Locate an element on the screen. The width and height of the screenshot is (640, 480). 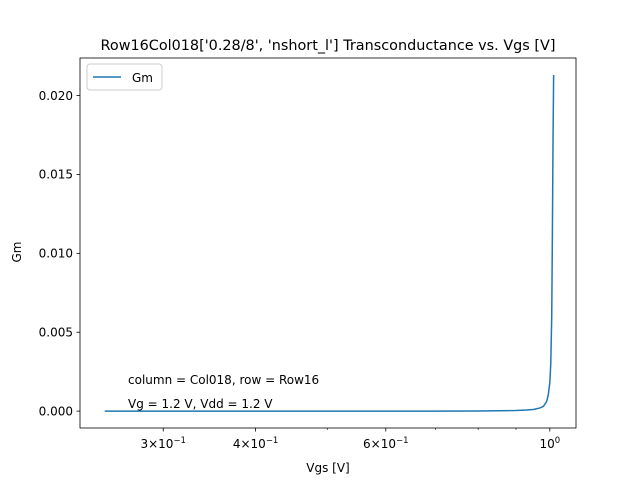
y-tick-label: 0.000 is located at coordinates (56, 411).